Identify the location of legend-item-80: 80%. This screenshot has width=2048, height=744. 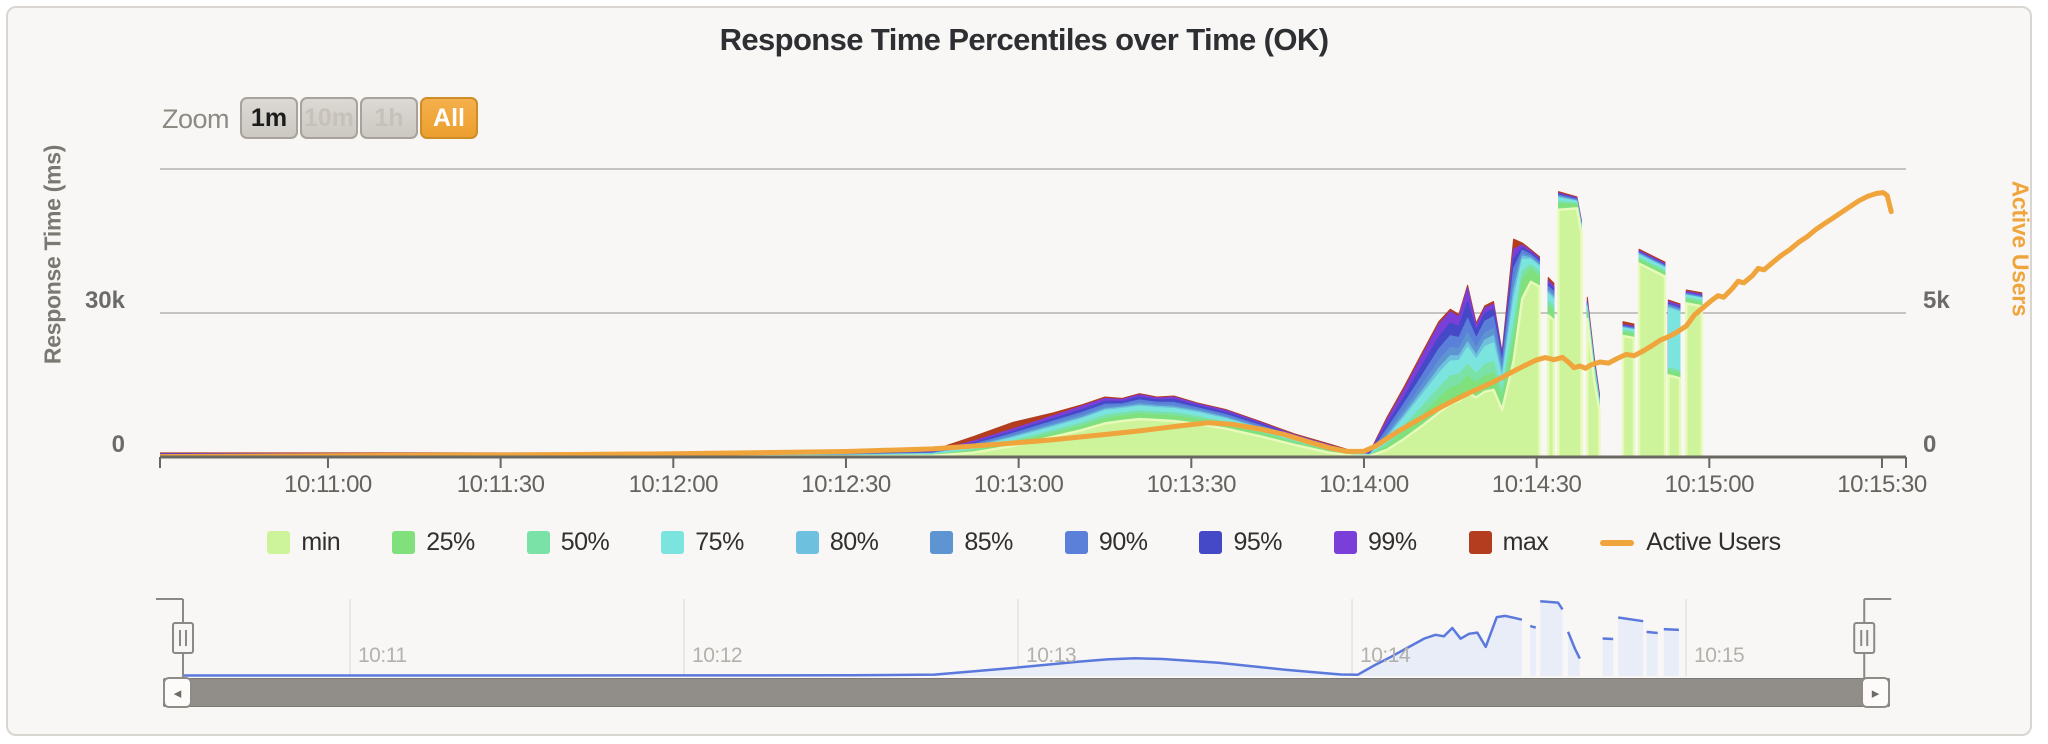
(837, 542).